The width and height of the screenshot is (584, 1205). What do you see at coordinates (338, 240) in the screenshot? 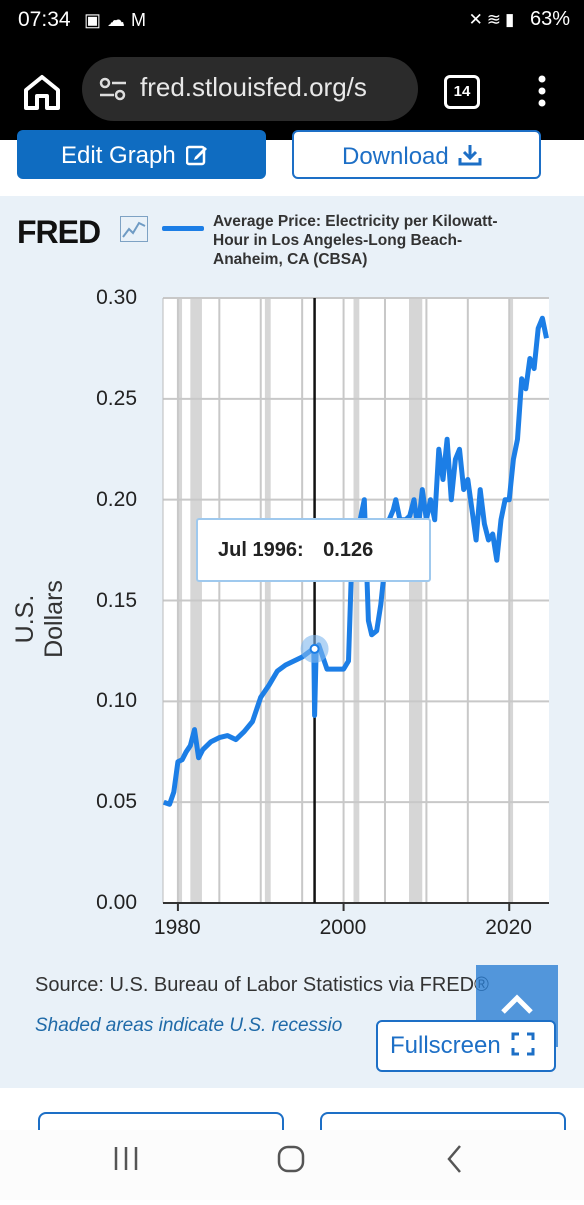
I see `legend-line-2: Hour in Los Angeles-Long Beach-` at bounding box center [338, 240].